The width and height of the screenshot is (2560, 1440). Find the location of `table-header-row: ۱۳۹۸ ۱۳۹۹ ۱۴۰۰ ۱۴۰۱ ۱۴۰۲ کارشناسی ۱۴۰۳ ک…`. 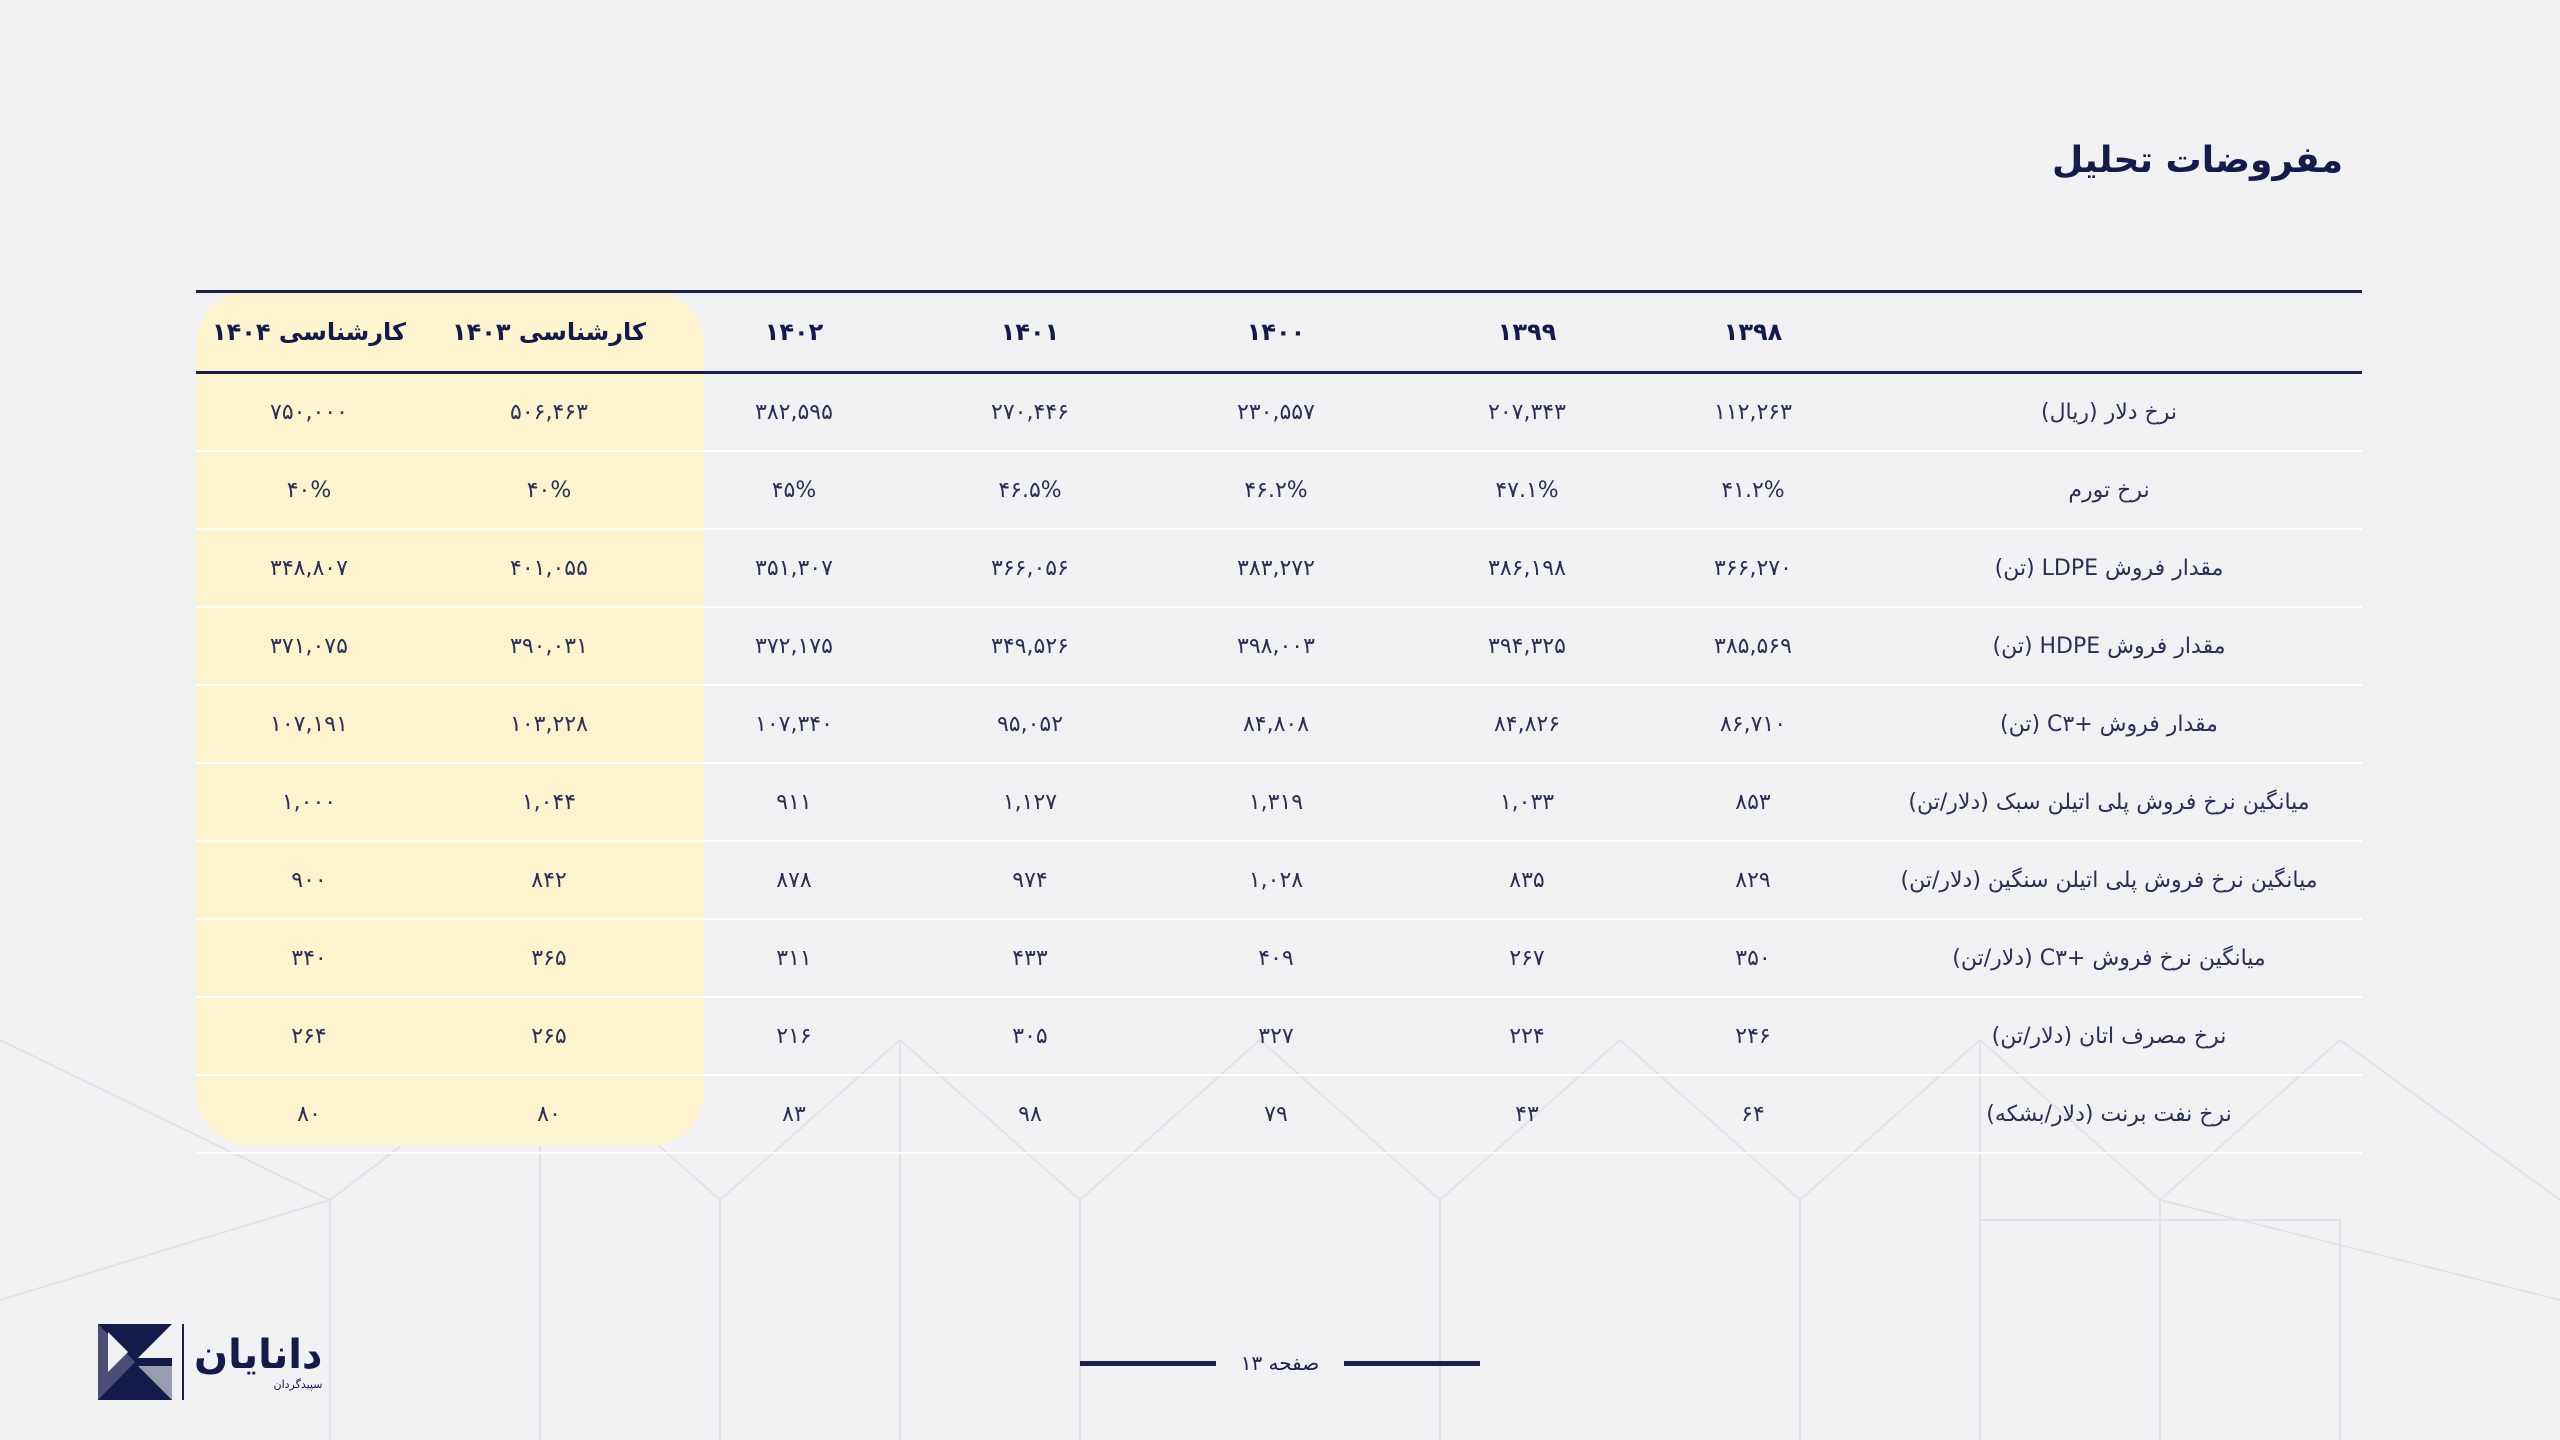

table-header-row: ۱۳۹۸ ۱۳۹۹ ۱۴۰۰ ۱۴۰۱ ۱۴۰۲ کارشناسی ۱۴۰۳ ک… is located at coordinates (1279, 332).